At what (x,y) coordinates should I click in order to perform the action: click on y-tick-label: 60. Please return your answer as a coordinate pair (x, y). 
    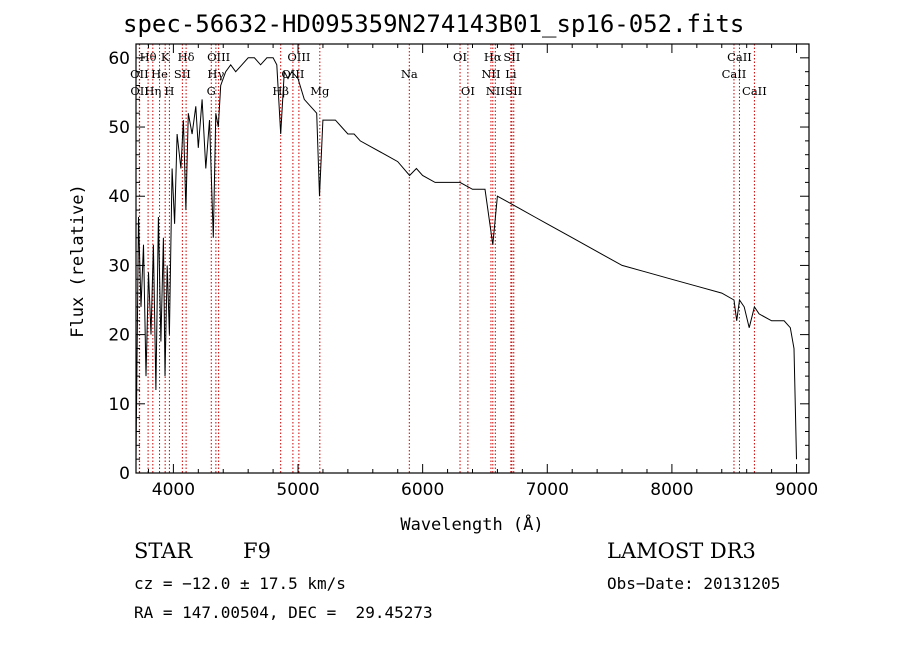
    Looking at the image, I should click on (119, 59).